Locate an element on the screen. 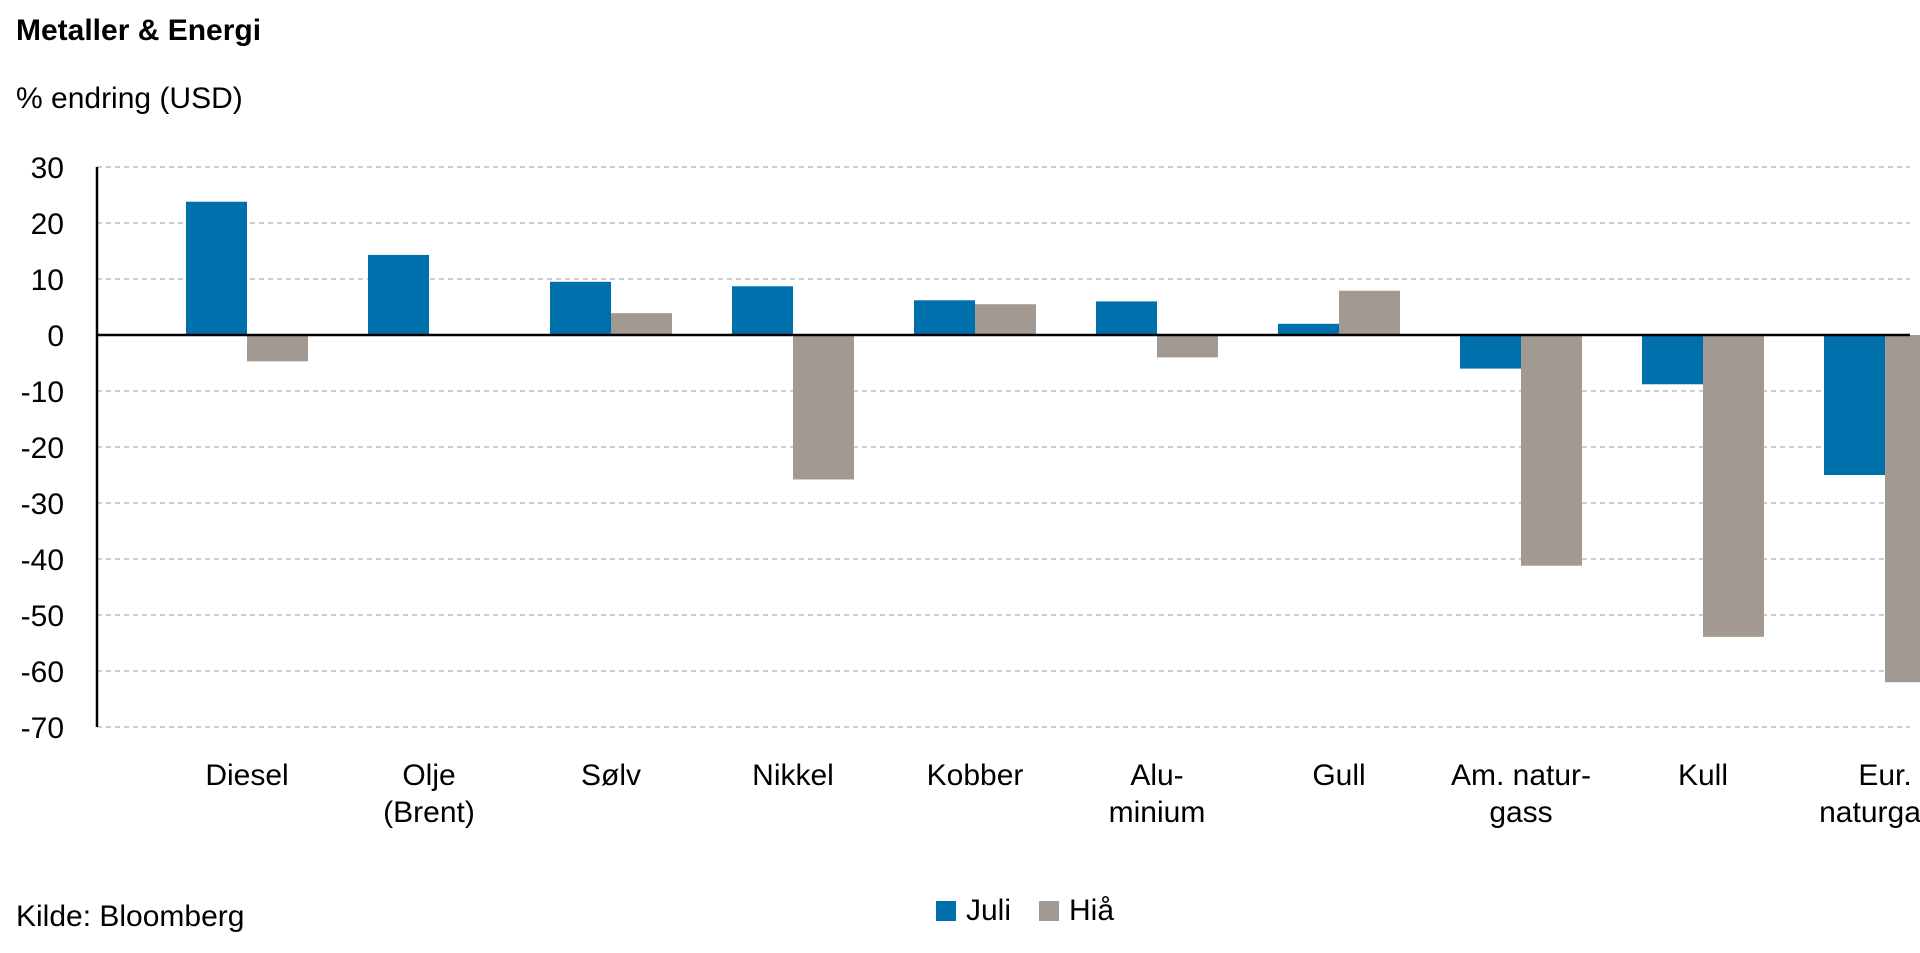  x-category-label-line: naturgass is located at coordinates (1869, 812).